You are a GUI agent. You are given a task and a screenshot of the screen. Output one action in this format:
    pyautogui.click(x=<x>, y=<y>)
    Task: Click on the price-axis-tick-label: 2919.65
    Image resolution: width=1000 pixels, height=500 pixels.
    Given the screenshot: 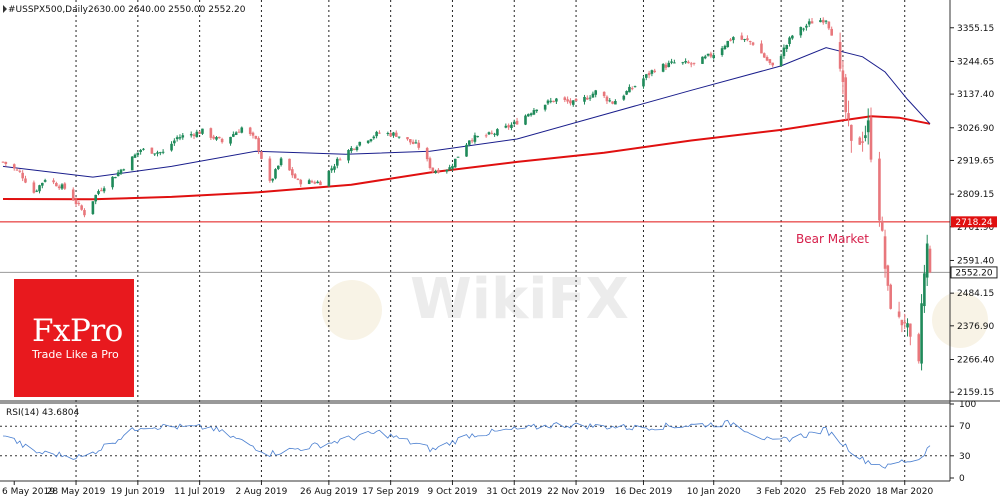 What is the action you would take?
    pyautogui.click(x=975, y=161)
    